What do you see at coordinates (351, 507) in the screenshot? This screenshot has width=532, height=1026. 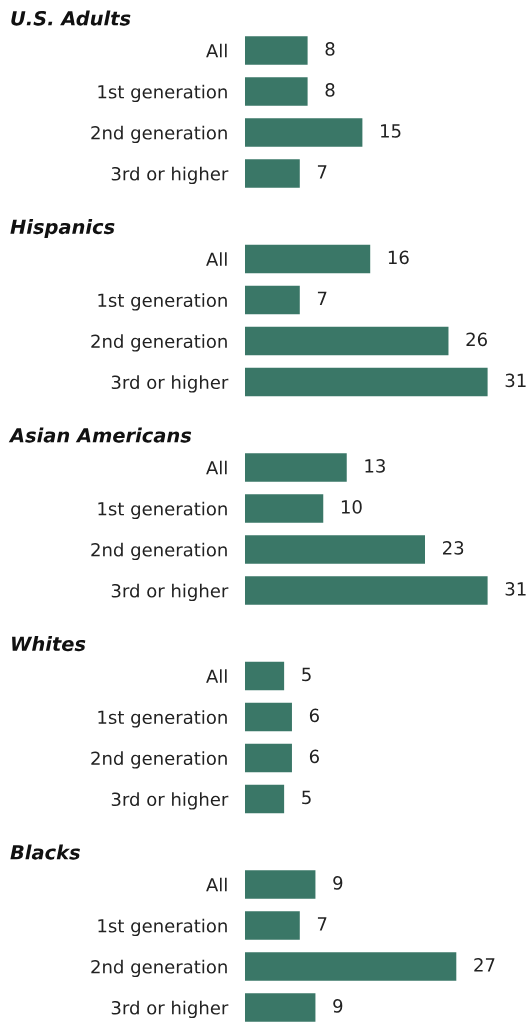 I see `data-label: 10` at bounding box center [351, 507].